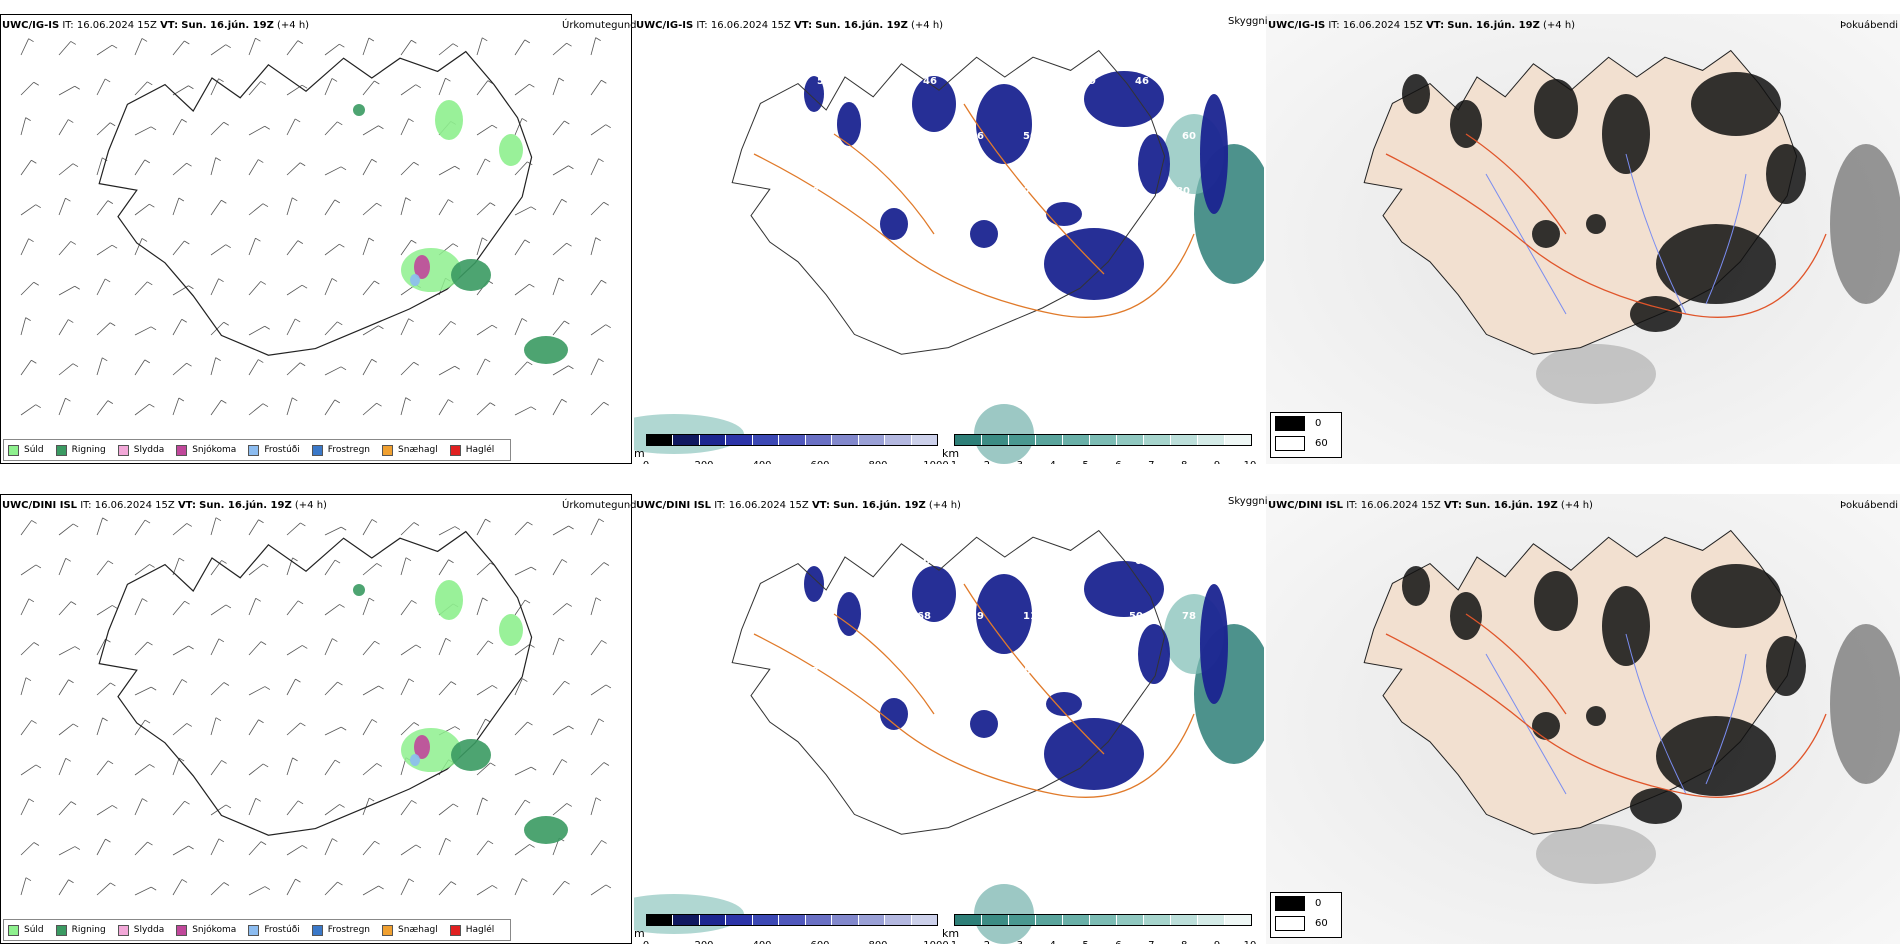 Image resolution: width=1900 pixels, height=950 pixels. I want to click on cloud-title-top: Skyggni, so click(1248, 21).